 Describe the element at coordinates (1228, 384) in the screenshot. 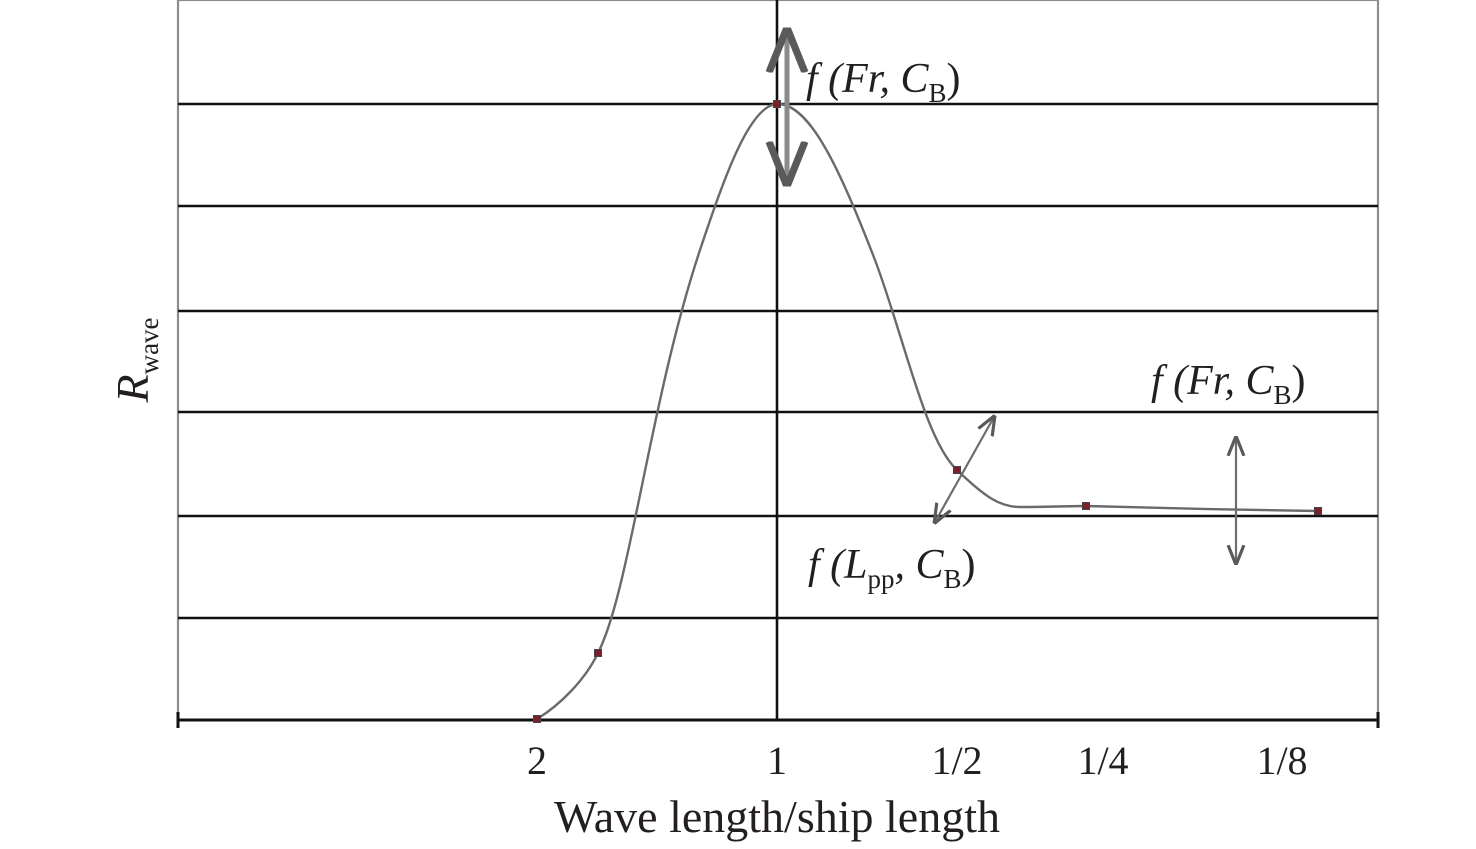

I see `annotation-tail: f (Fr, CB)` at that location.